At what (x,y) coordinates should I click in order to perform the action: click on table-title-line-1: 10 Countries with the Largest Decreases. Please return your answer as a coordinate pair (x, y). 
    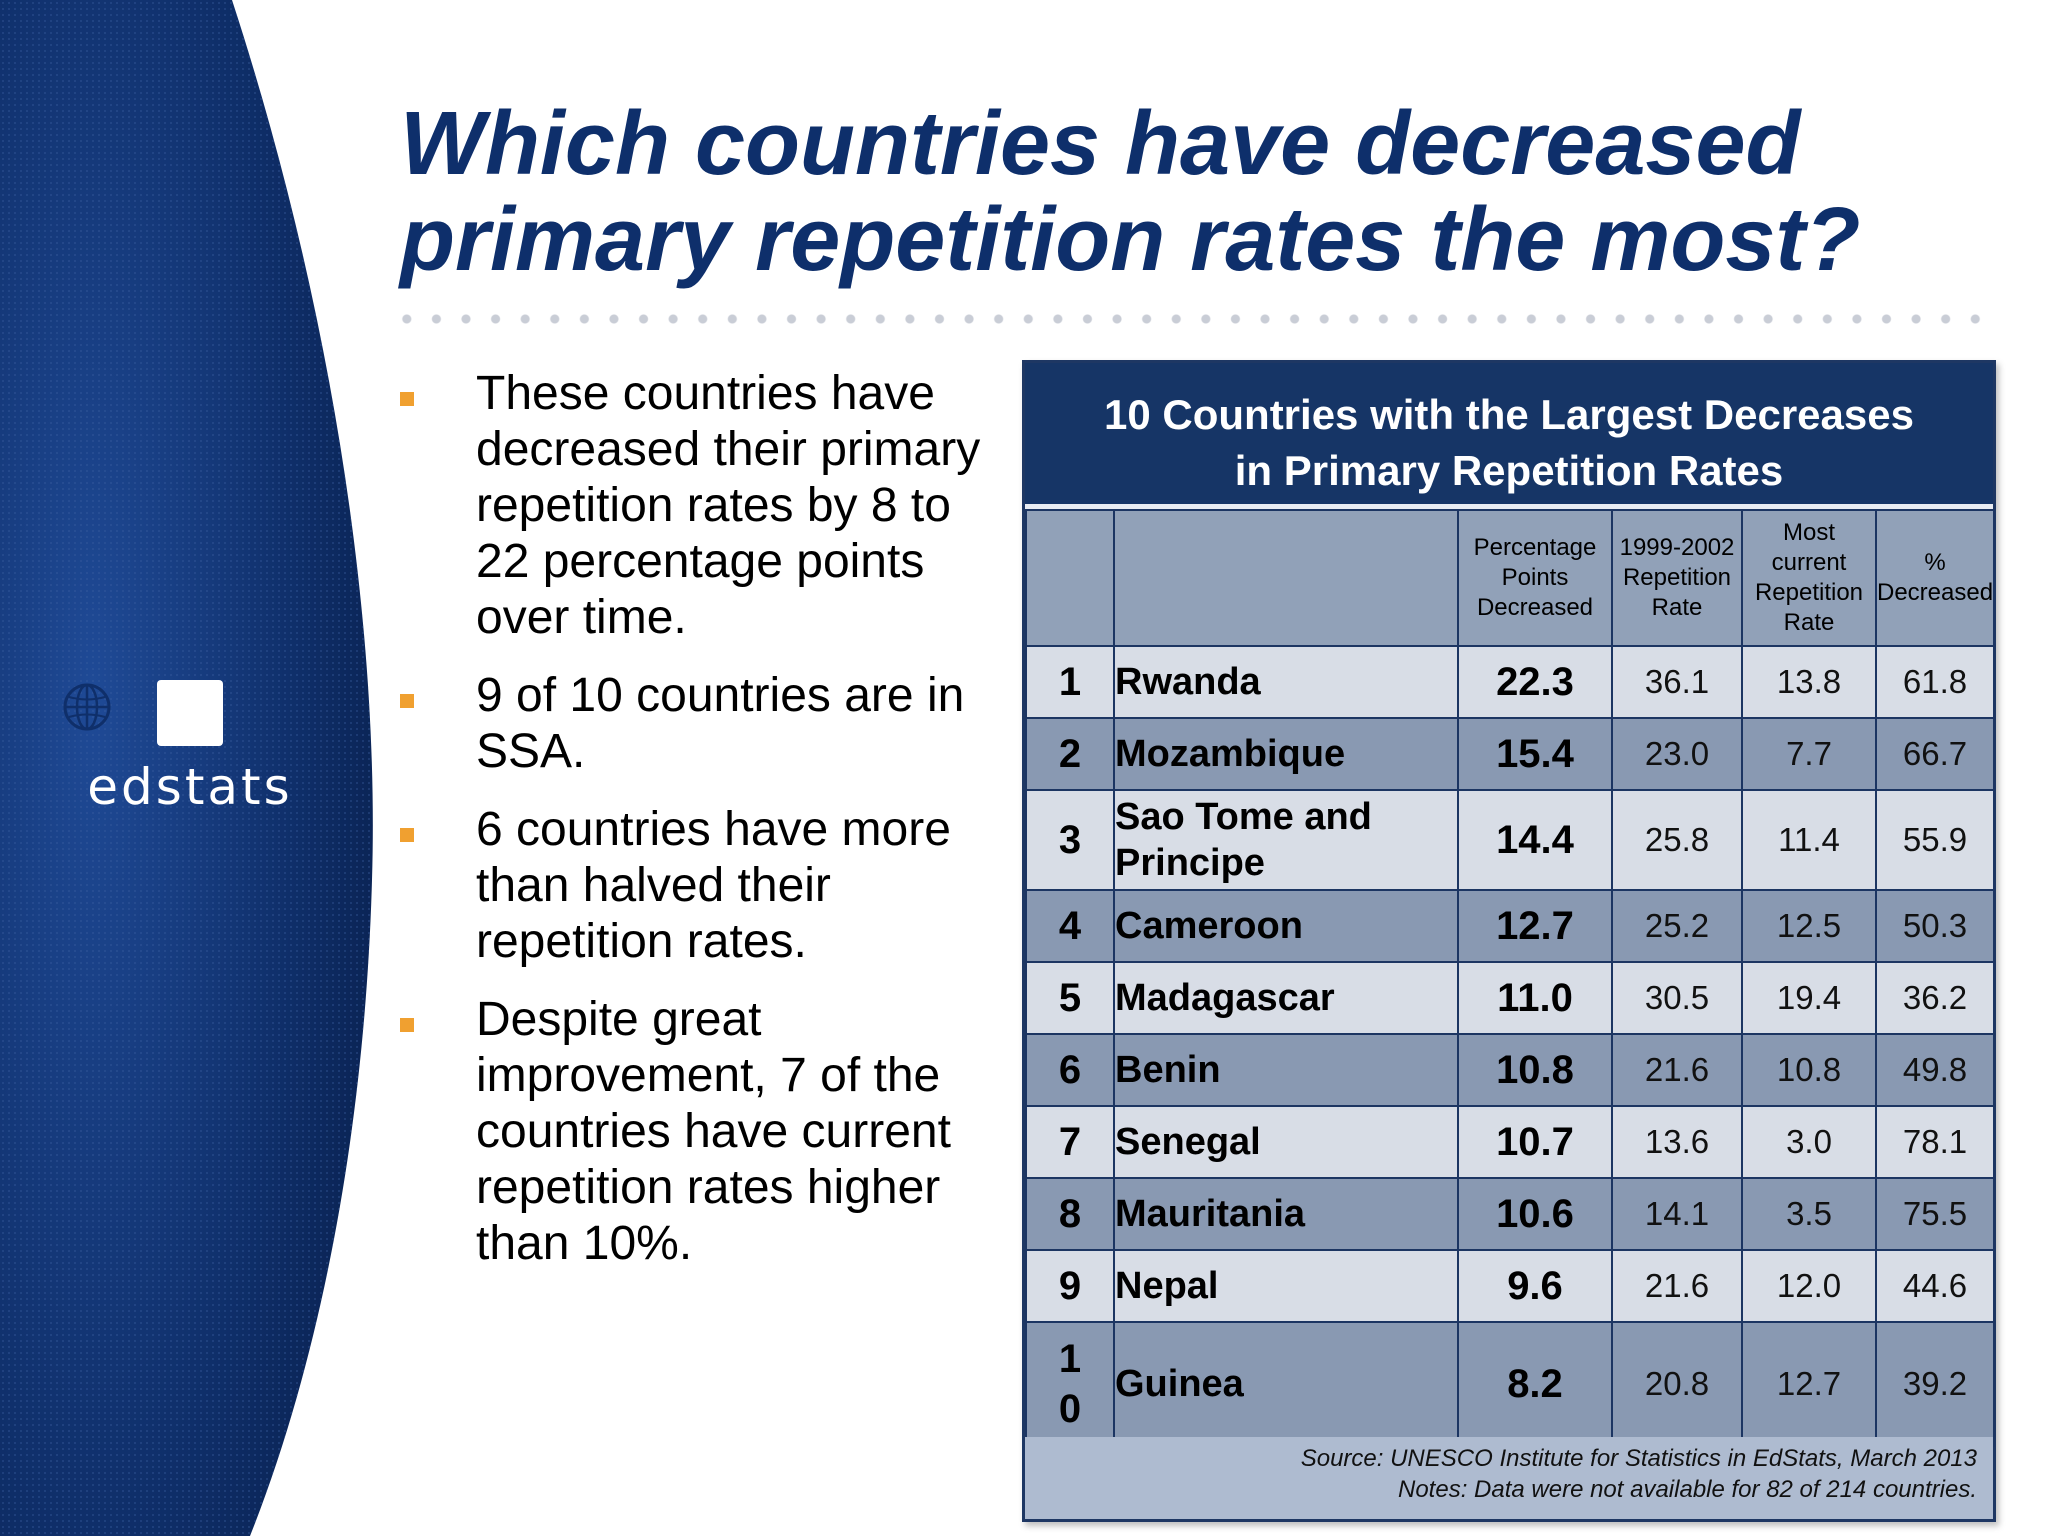
    Looking at the image, I should click on (1509, 414).